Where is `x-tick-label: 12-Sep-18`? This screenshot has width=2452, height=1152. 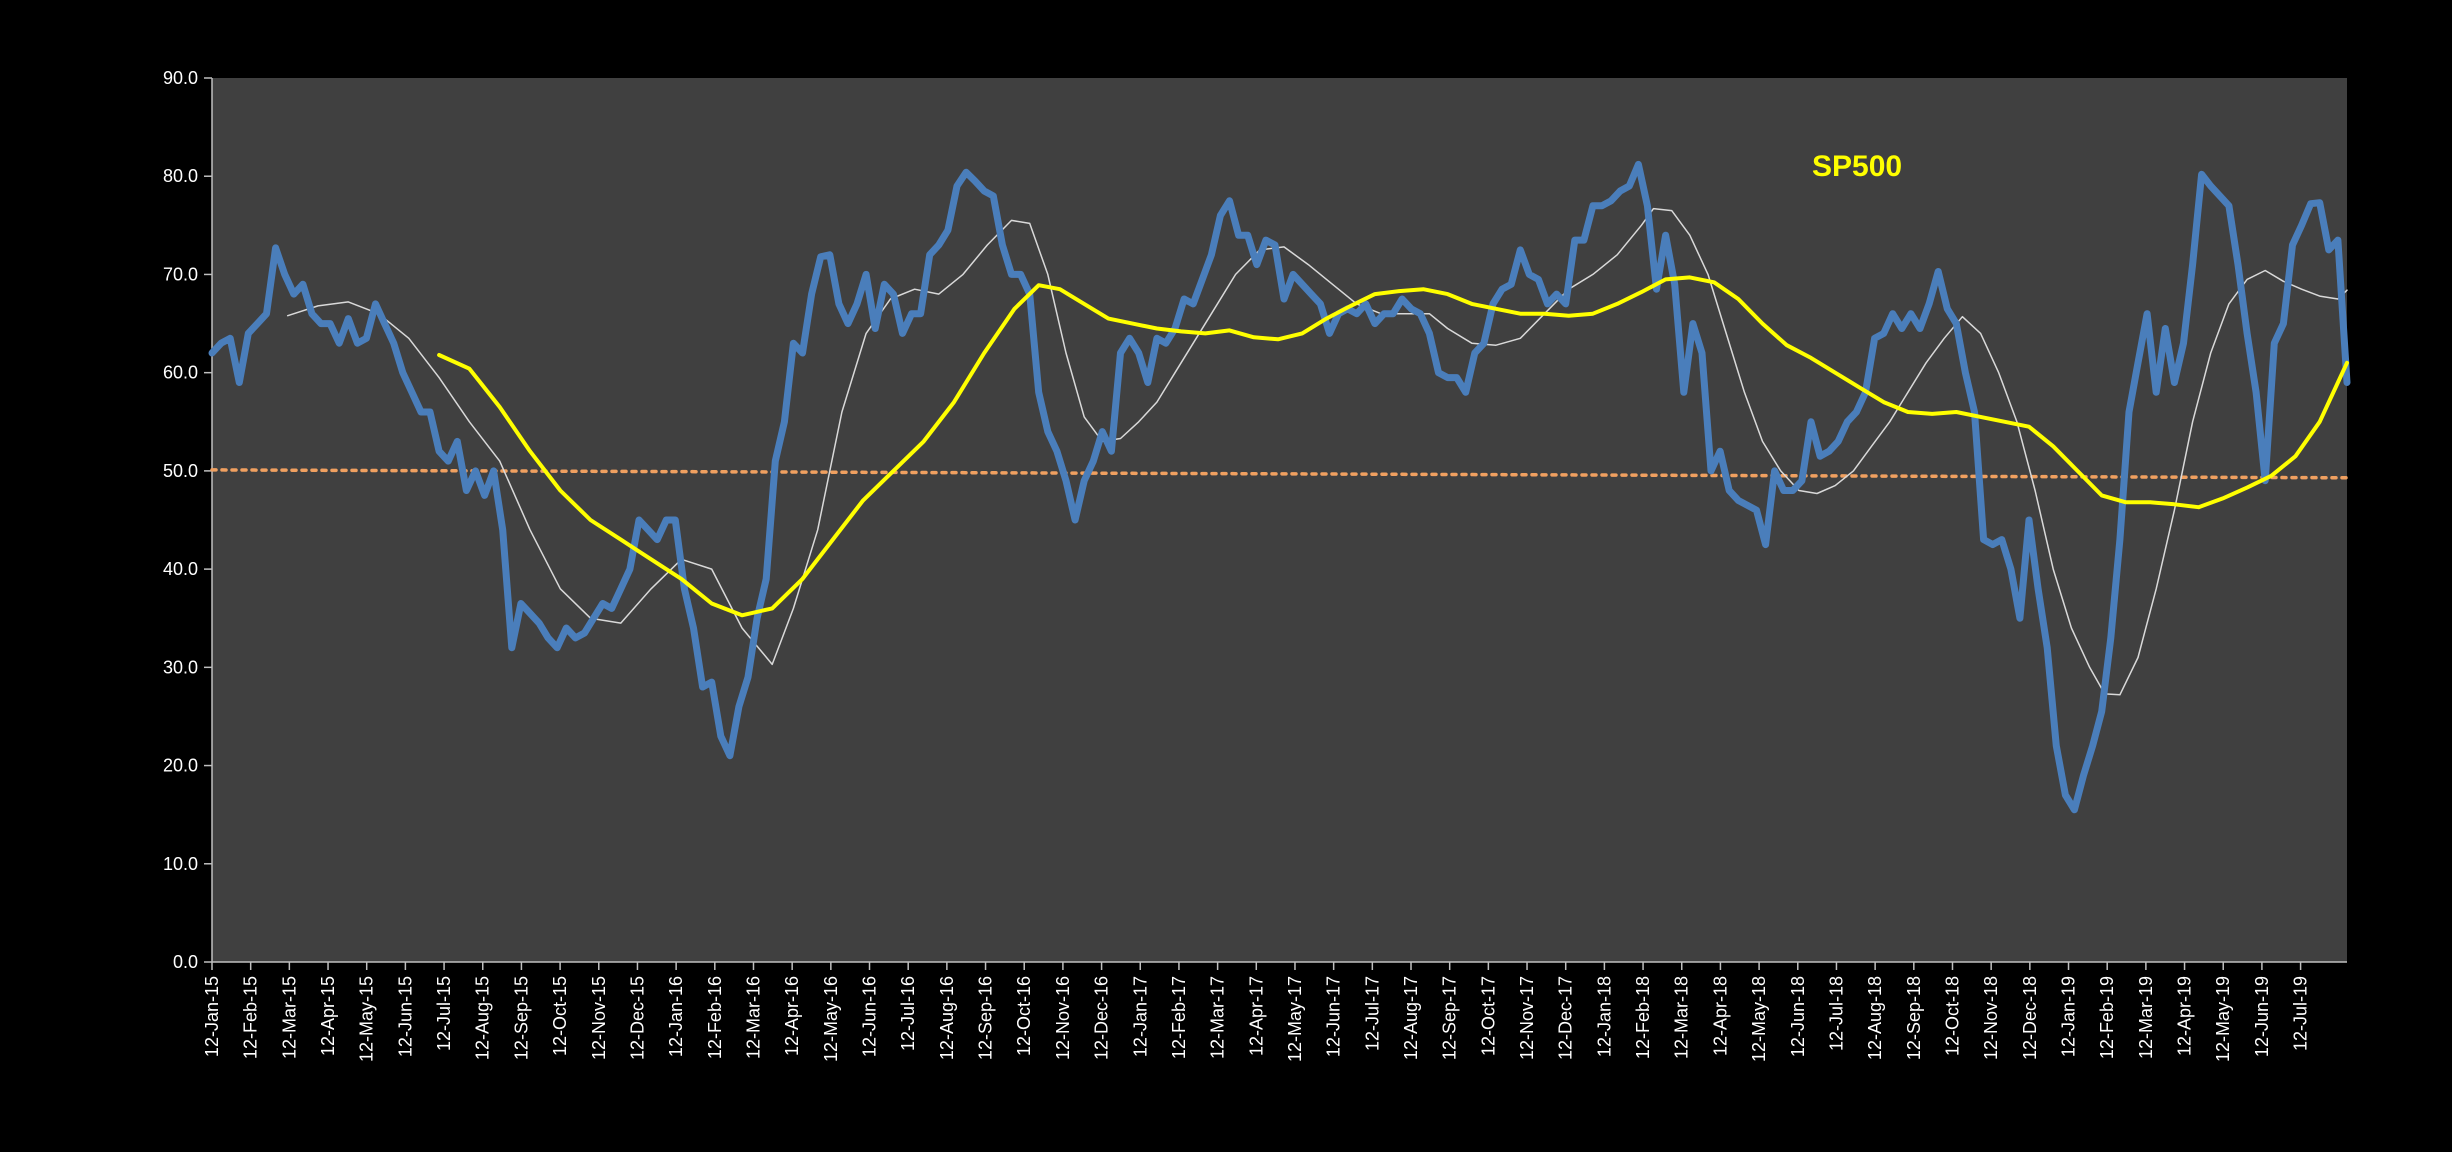 x-tick-label: 12-Sep-18 is located at coordinates (1914, 1018).